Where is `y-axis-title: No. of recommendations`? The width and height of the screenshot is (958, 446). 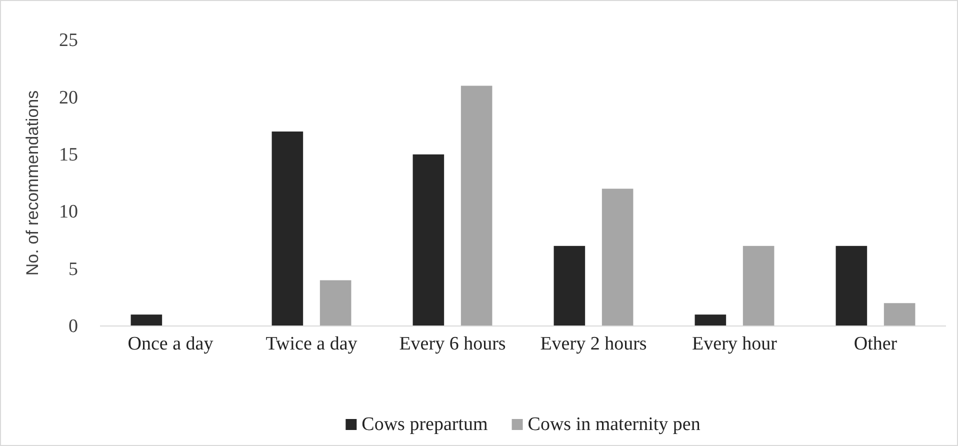
y-axis-title: No. of recommendations is located at coordinates (32, 183).